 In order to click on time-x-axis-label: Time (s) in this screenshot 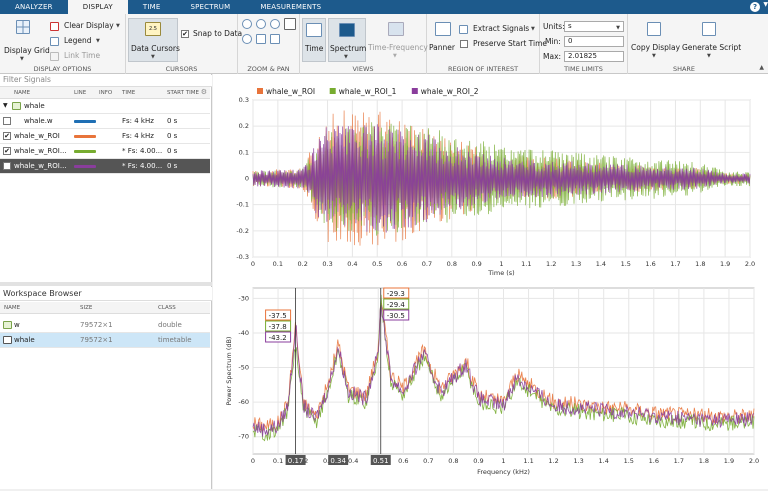, I will do `click(500, 273)`.